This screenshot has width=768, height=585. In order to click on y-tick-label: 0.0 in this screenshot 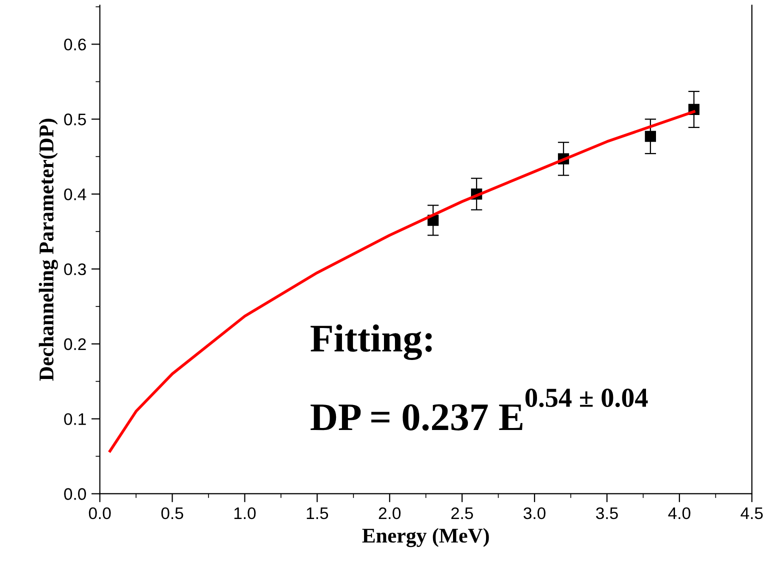, I will do `click(75, 494)`.